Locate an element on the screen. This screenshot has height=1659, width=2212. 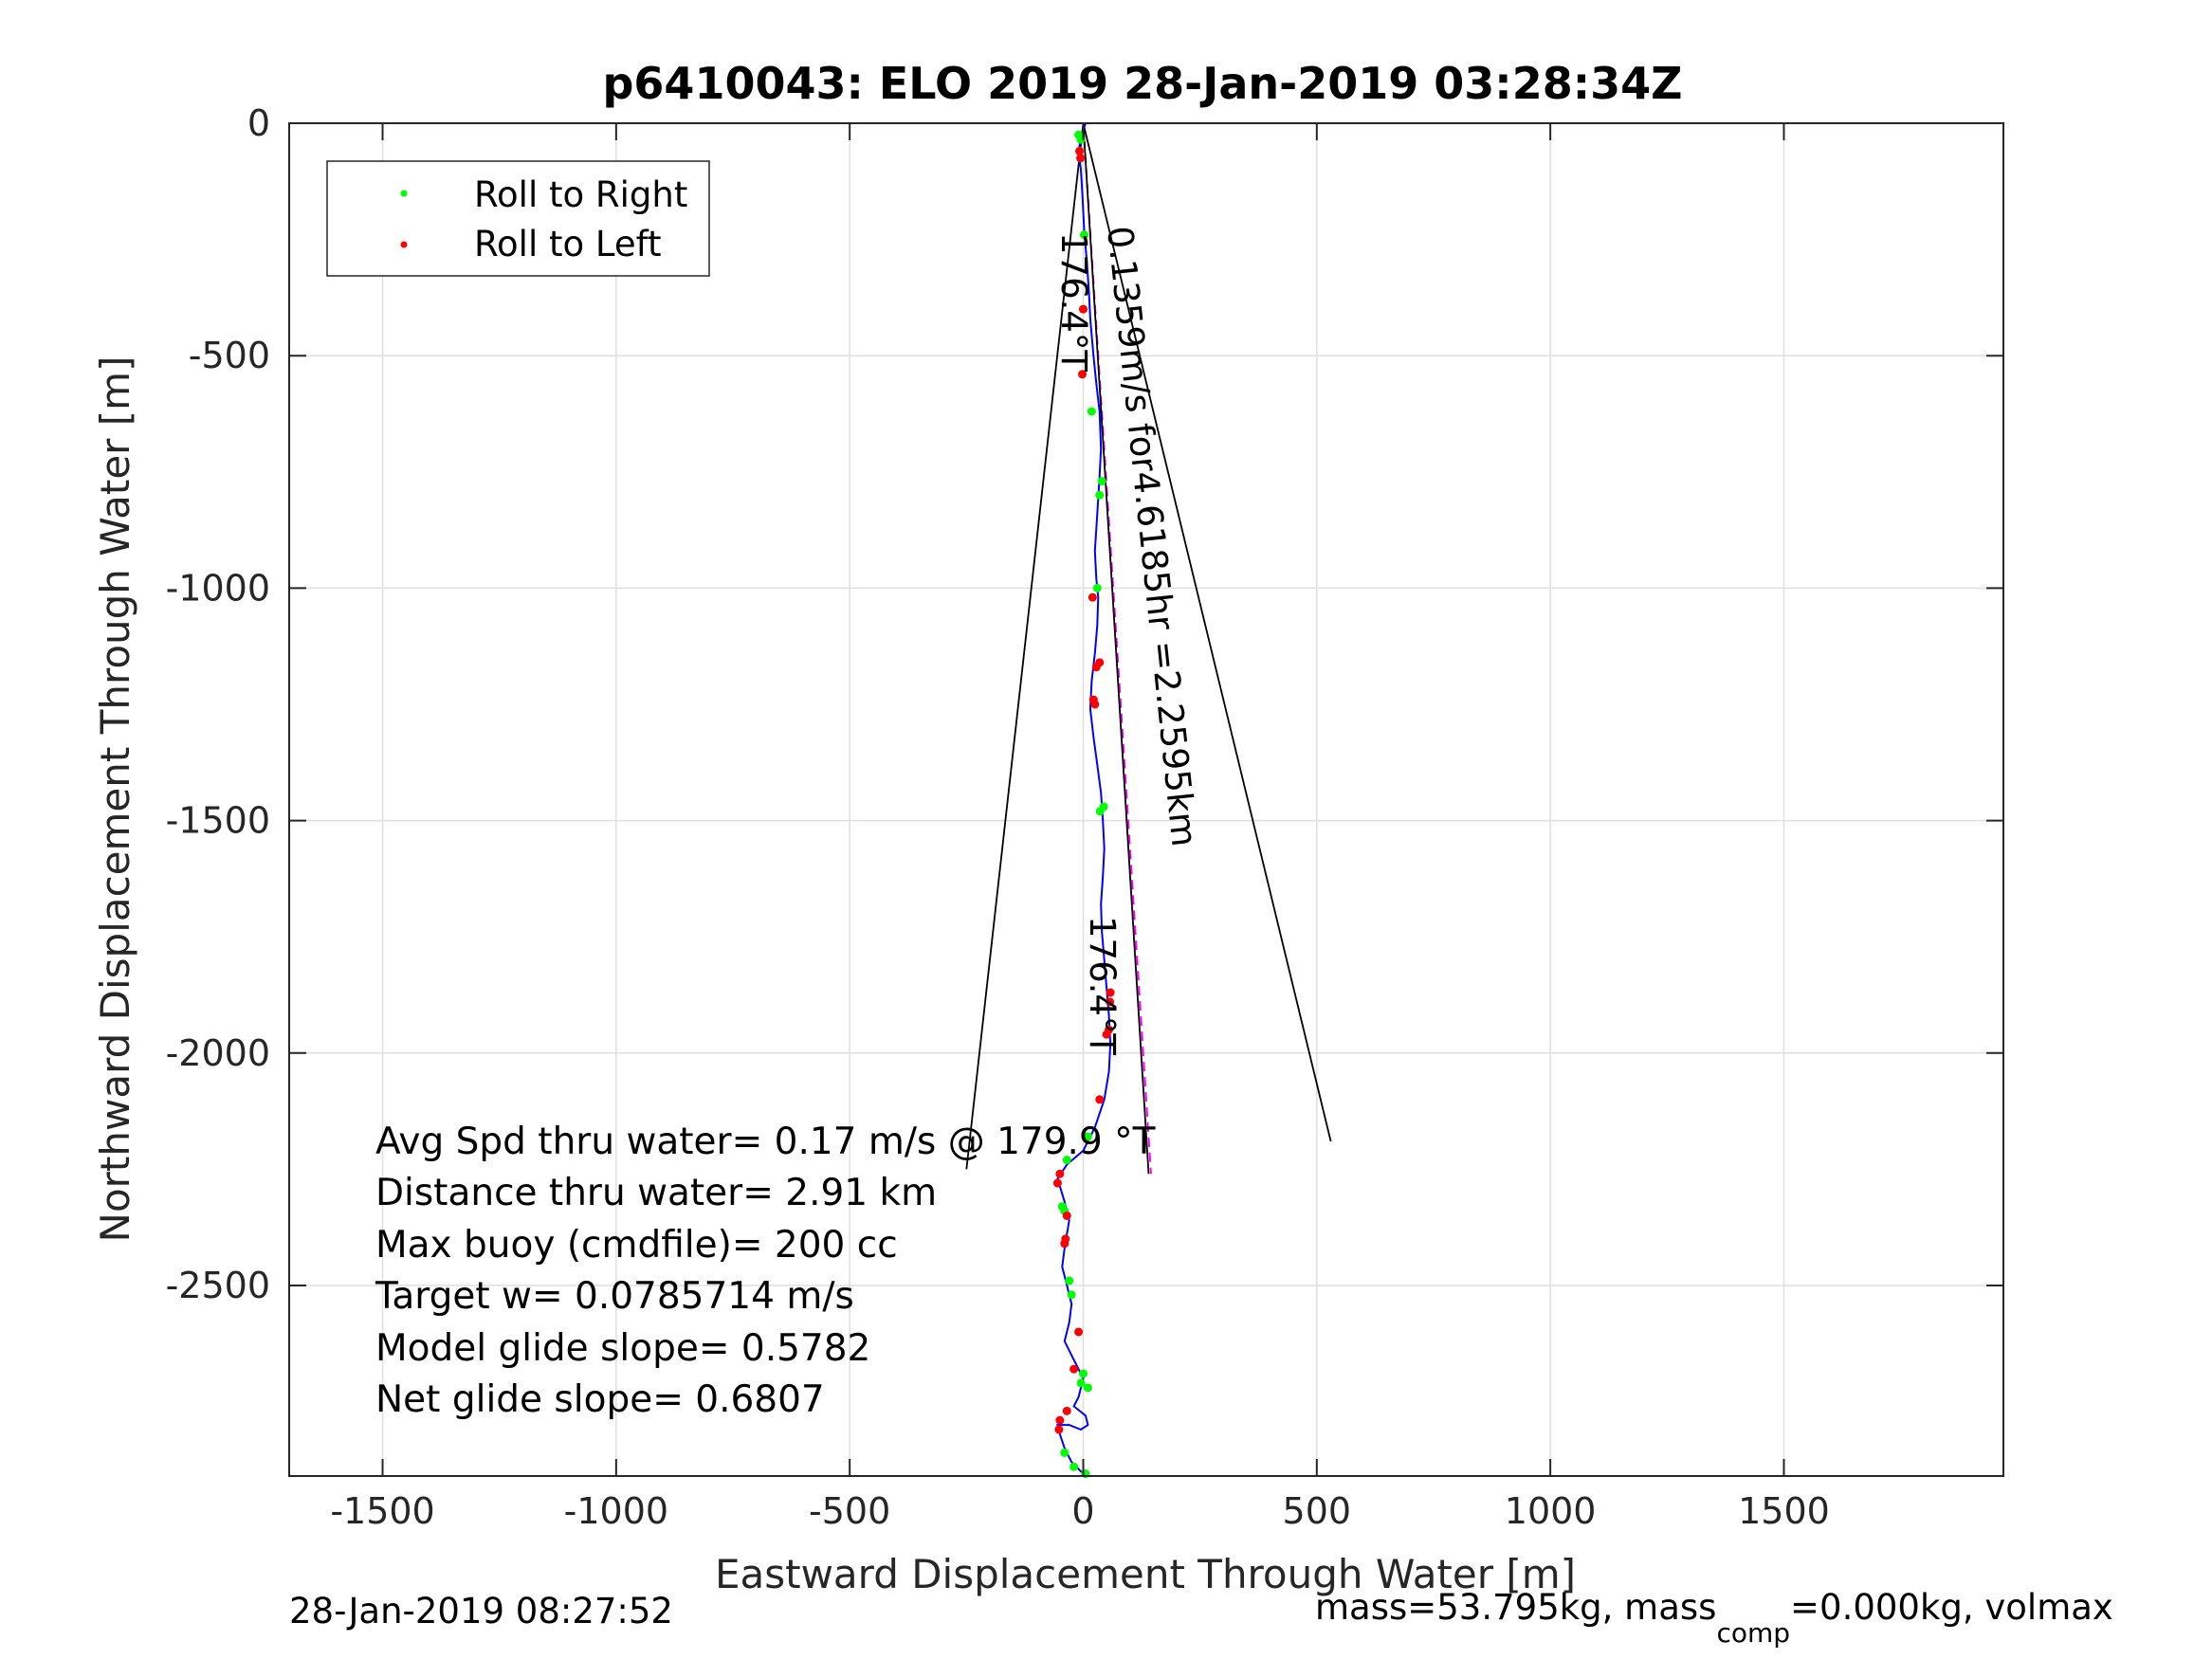
stat-model-glide: Model glide slope= 0.5782 is located at coordinates (622, 1348).